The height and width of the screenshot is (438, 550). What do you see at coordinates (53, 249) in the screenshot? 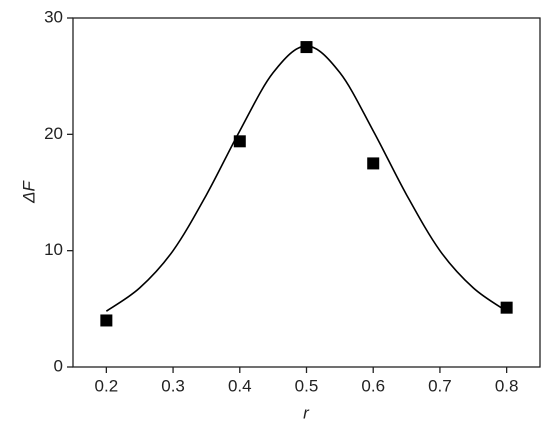
I see `y-tick-label: 10` at bounding box center [53, 249].